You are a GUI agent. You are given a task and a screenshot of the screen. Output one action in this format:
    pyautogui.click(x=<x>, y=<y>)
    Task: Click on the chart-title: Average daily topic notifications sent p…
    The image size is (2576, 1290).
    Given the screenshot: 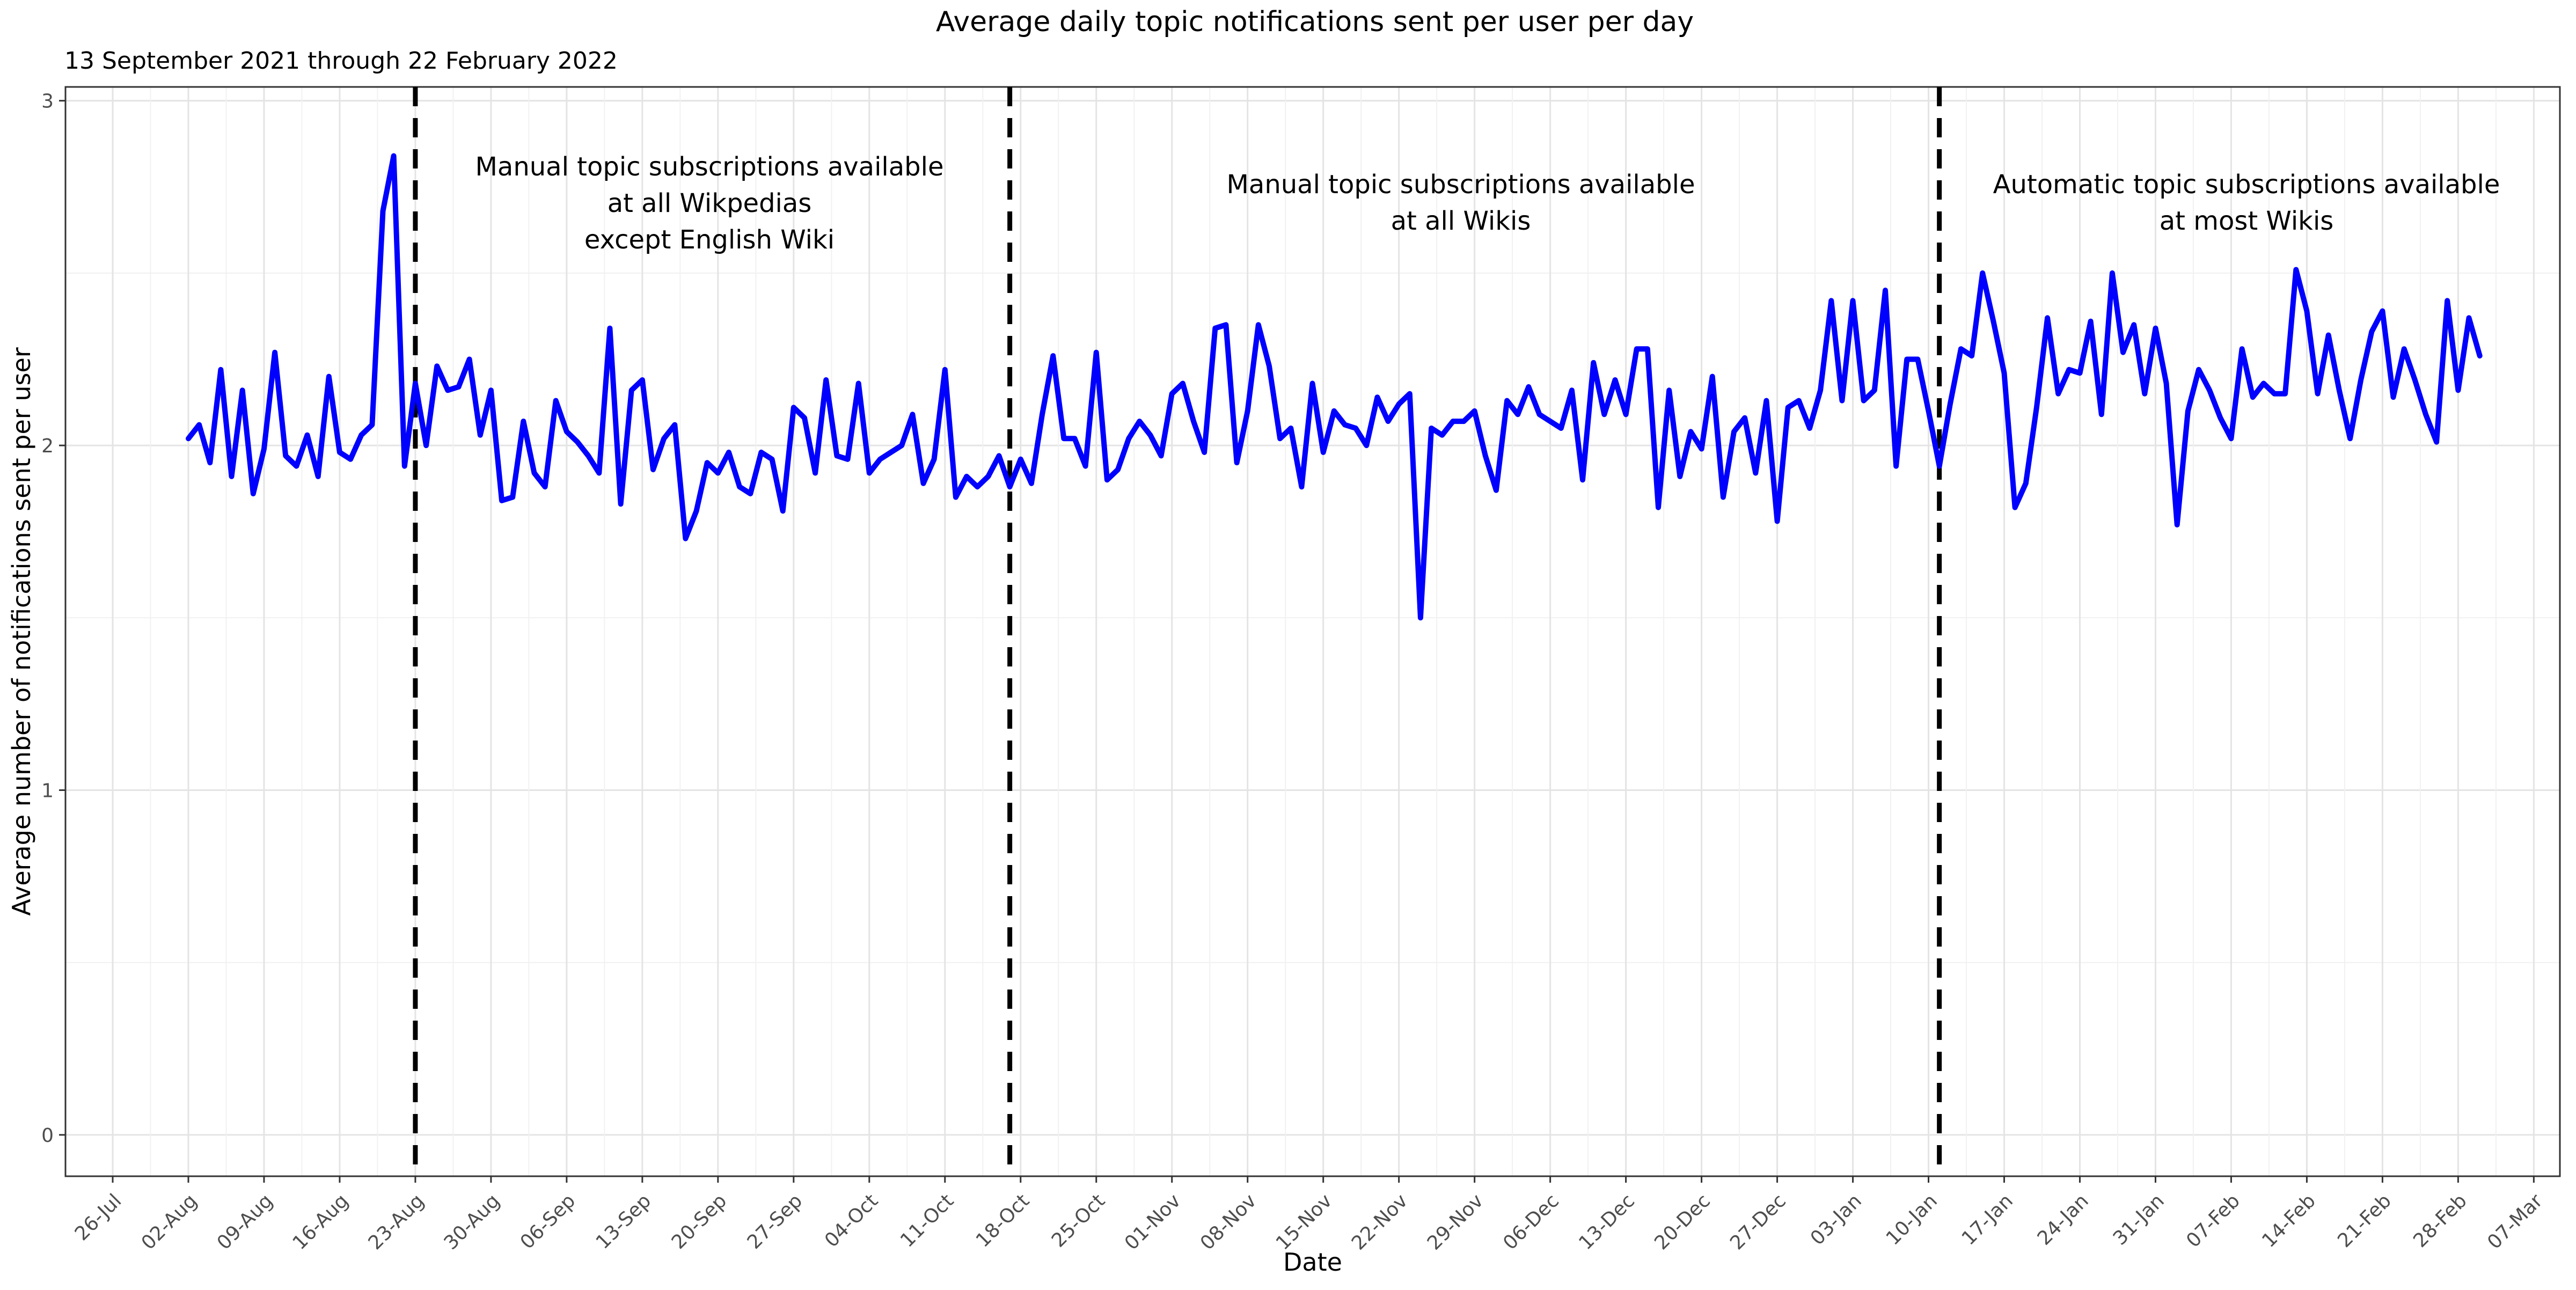 What is the action you would take?
    pyautogui.click(x=1315, y=22)
    